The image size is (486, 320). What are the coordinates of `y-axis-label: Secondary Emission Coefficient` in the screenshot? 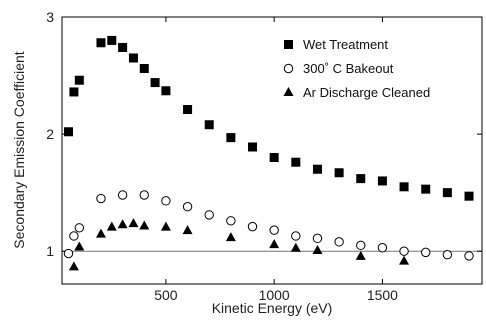 It's located at (19, 150).